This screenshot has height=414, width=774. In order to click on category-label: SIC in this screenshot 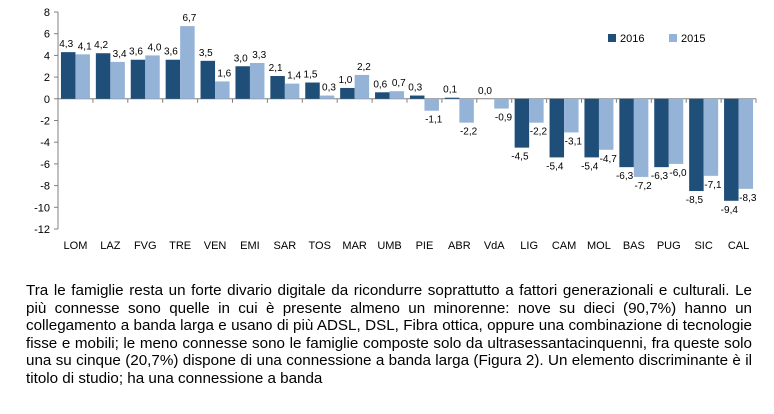, I will do `click(703, 246)`.